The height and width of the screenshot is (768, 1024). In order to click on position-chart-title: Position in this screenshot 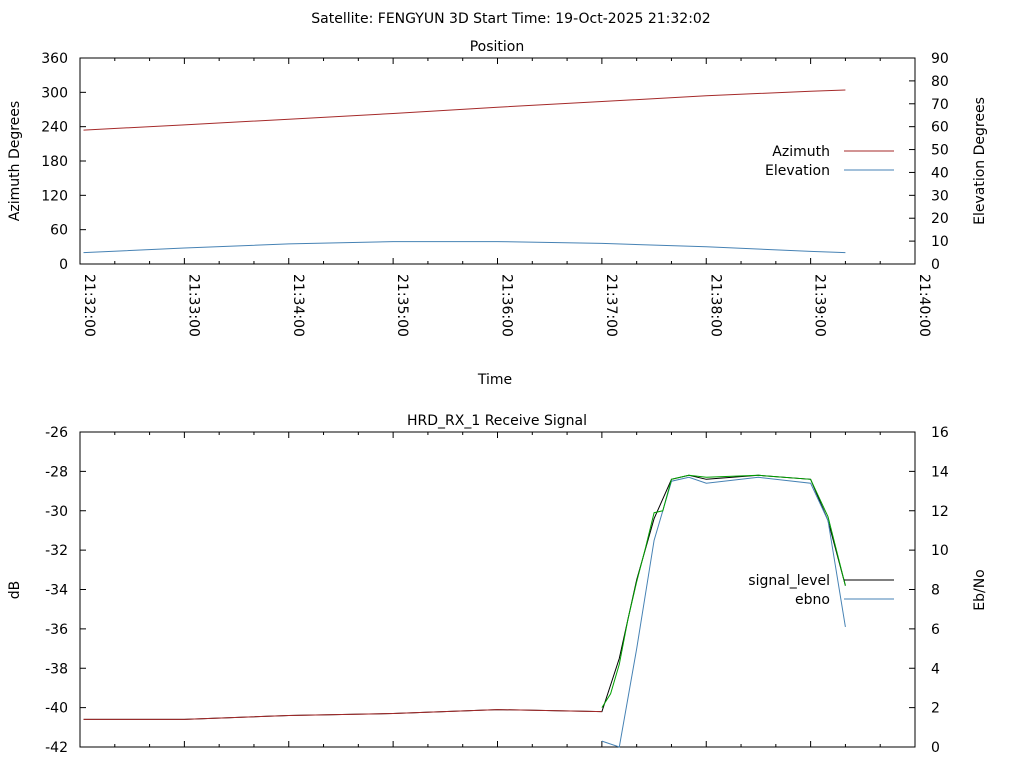, I will do `click(497, 47)`.